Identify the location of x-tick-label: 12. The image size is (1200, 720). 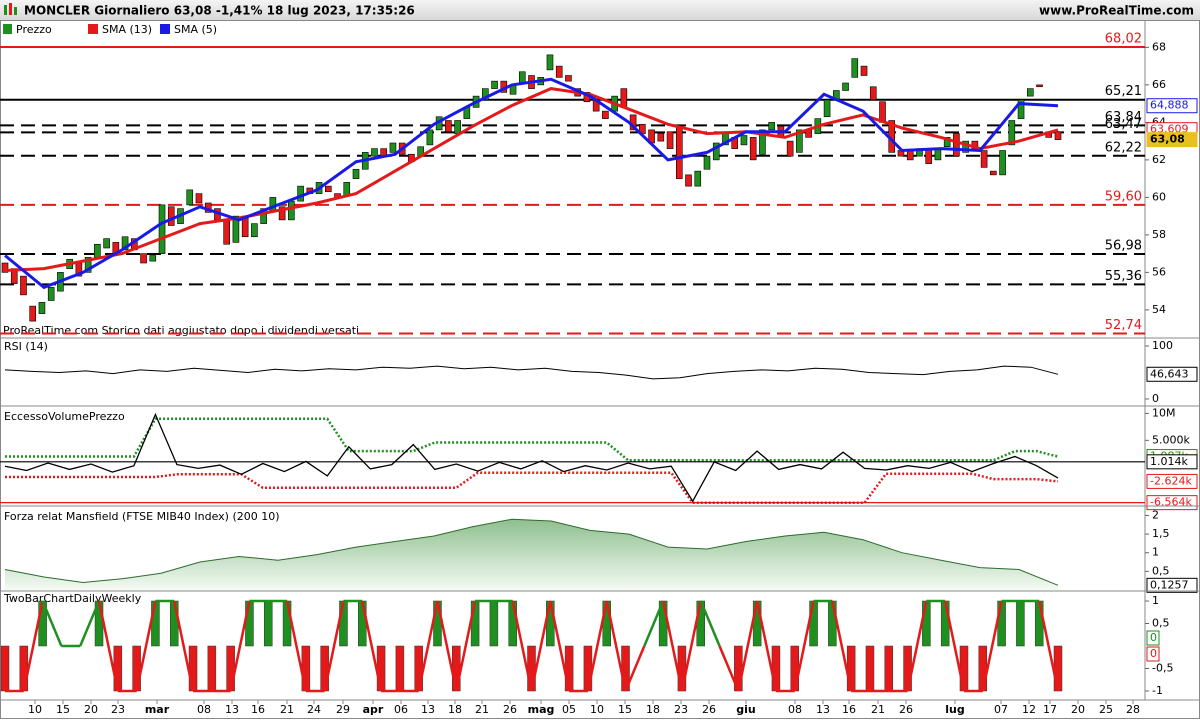
(1029, 709).